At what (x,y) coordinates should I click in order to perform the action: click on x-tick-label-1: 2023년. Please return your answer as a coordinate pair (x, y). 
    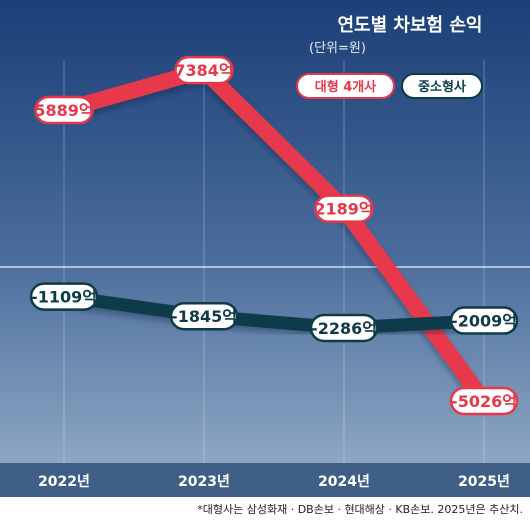
    Looking at the image, I should click on (204, 482).